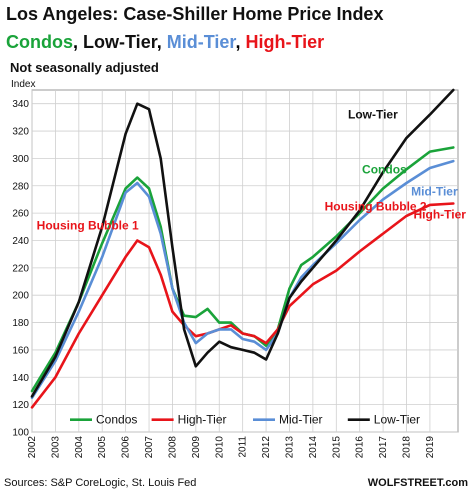 This screenshot has width=474, height=495. I want to click on x-tick-label: 2002, so click(32, 447).